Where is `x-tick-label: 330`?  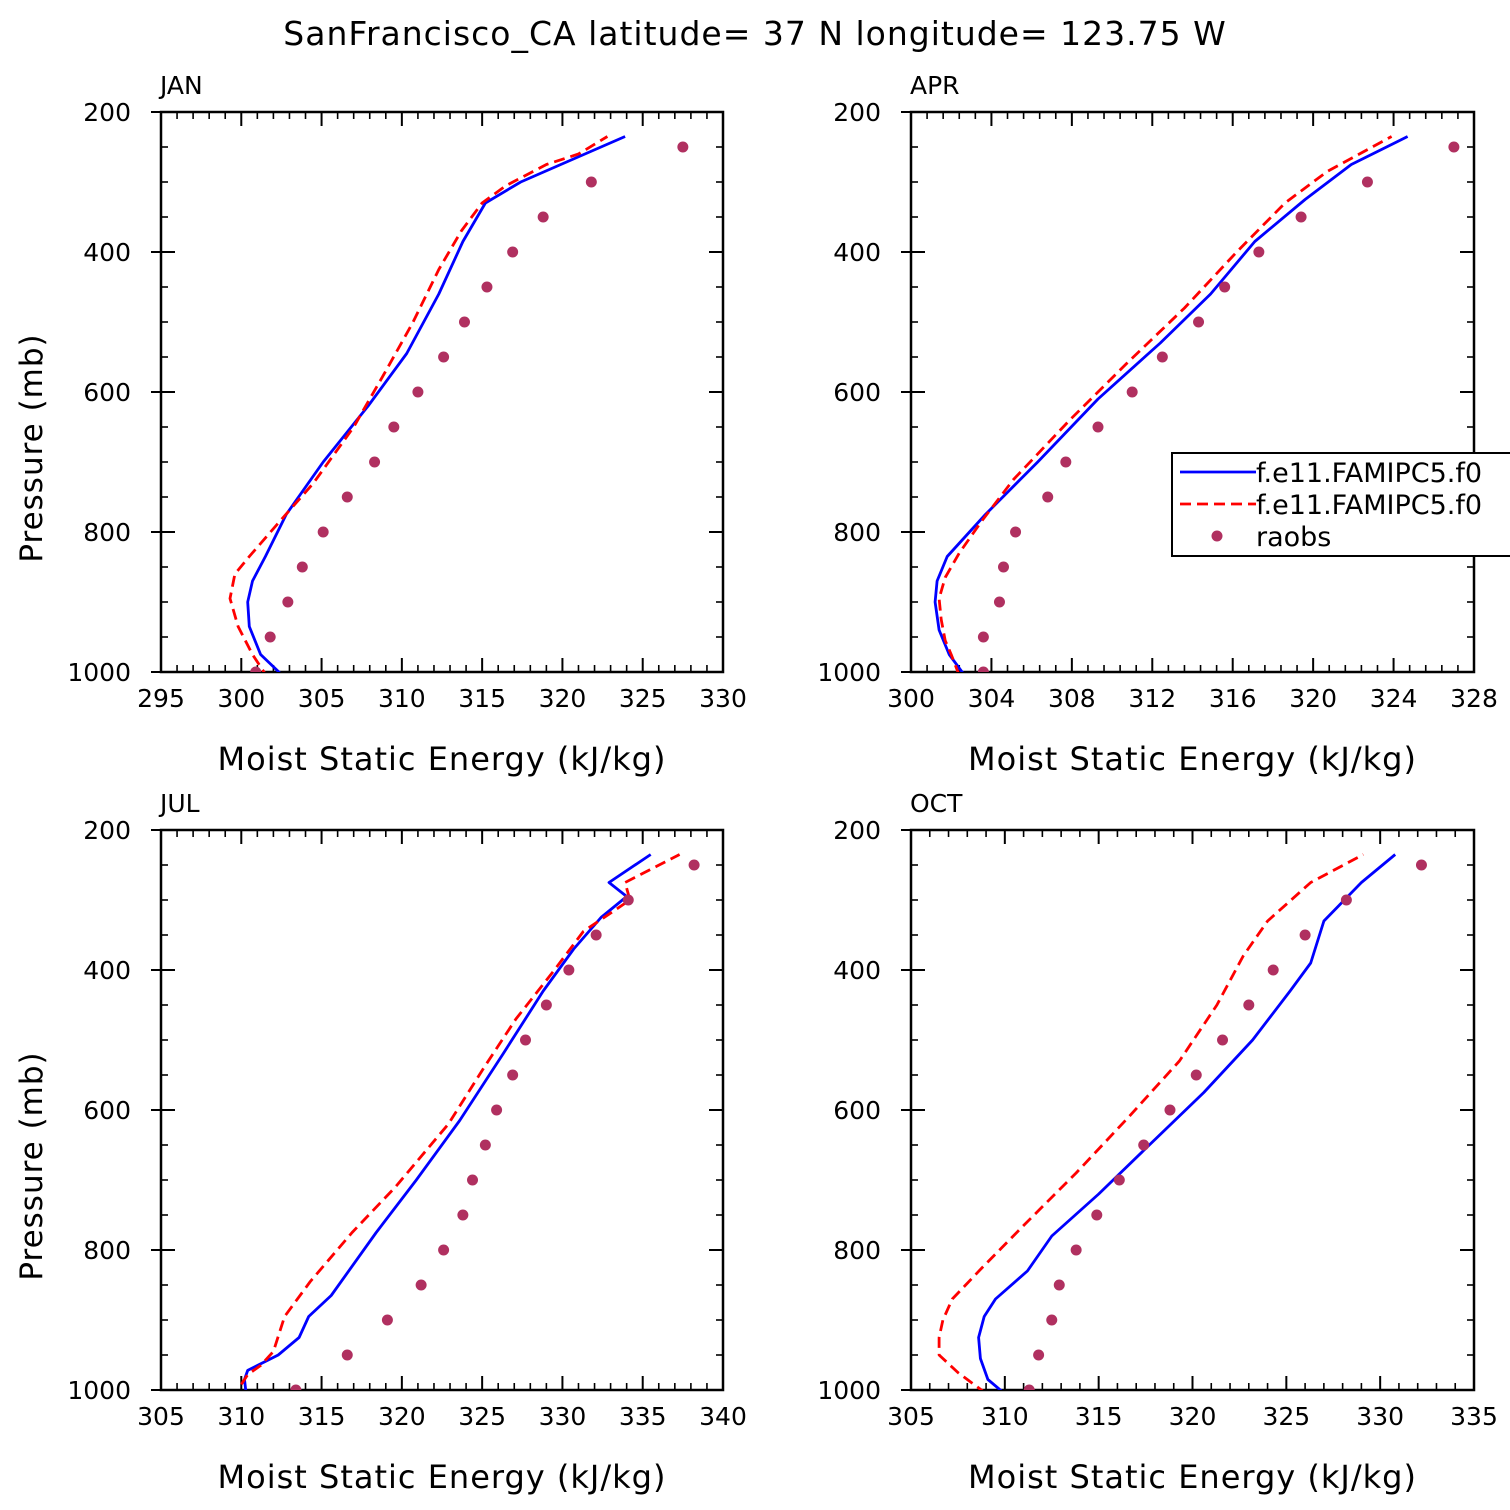 x-tick-label: 330 is located at coordinates (563, 1416).